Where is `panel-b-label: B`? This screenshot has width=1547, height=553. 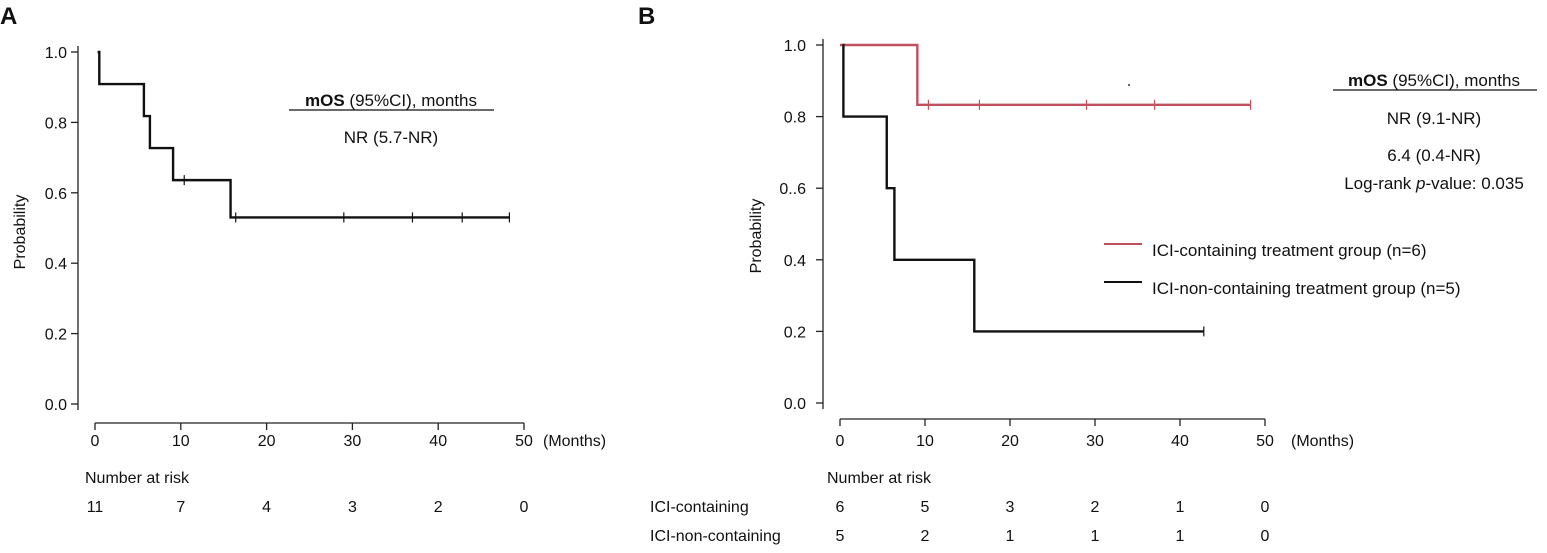 panel-b-label: B is located at coordinates (646, 16).